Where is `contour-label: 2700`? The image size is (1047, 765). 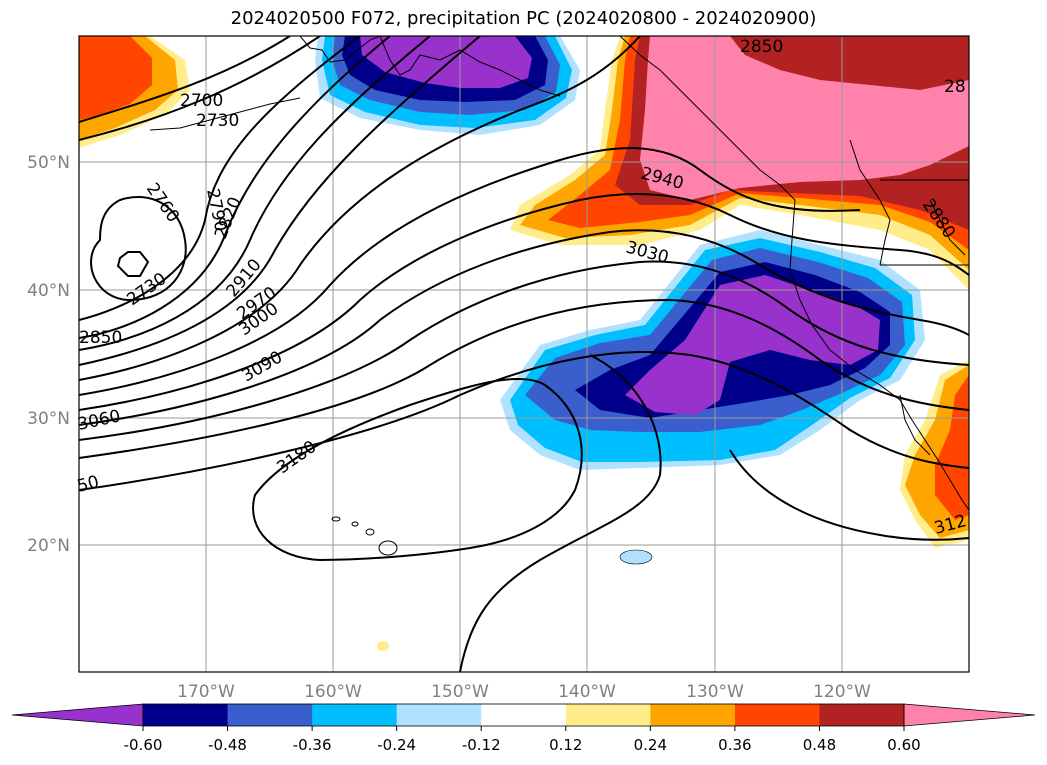 contour-label: 2700 is located at coordinates (201, 101).